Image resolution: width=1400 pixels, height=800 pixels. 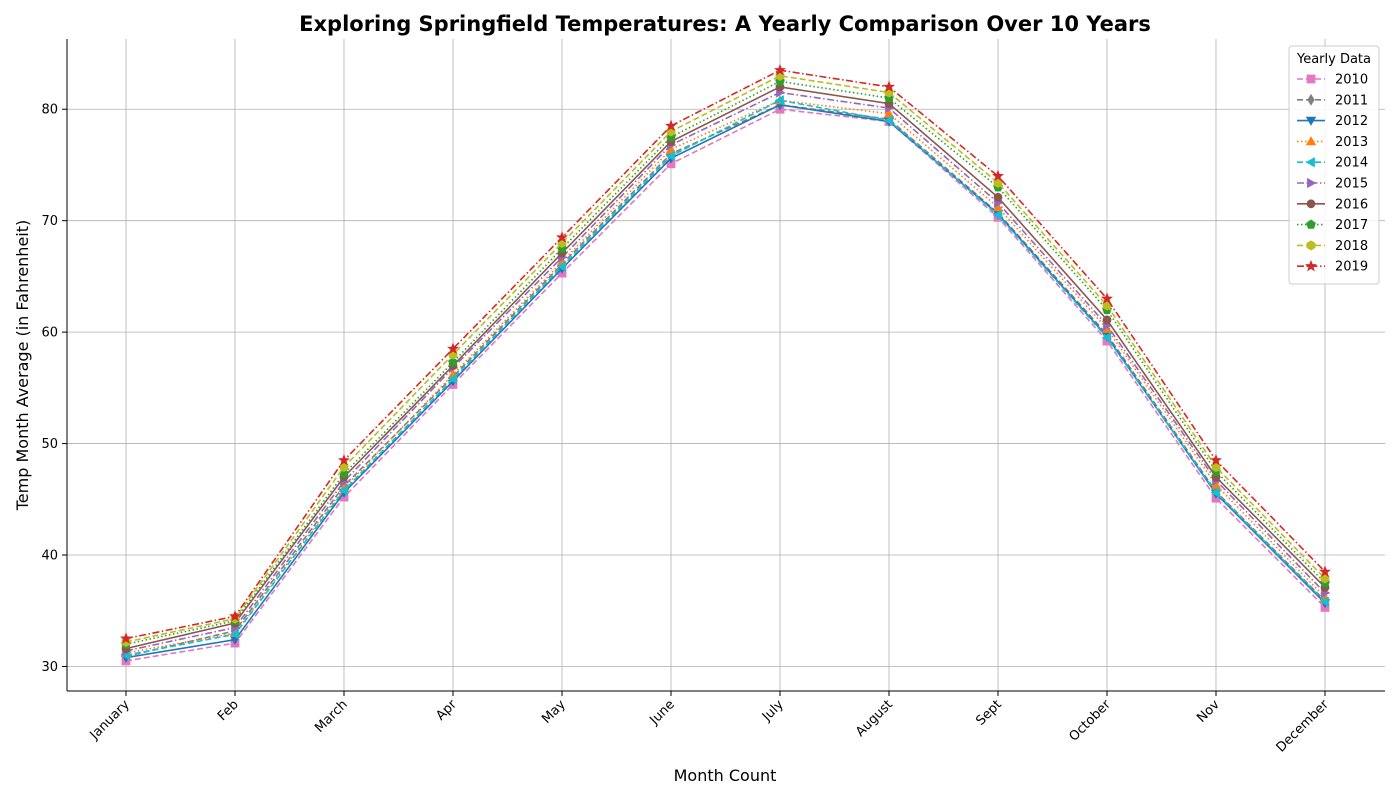 I want to click on legend-title: Yearly Data, so click(x=1333, y=59).